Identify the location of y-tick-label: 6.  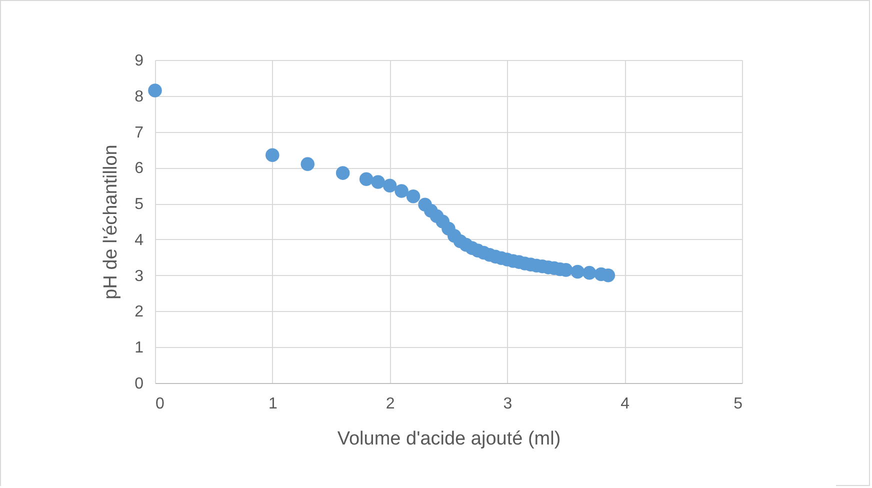
(139, 169).